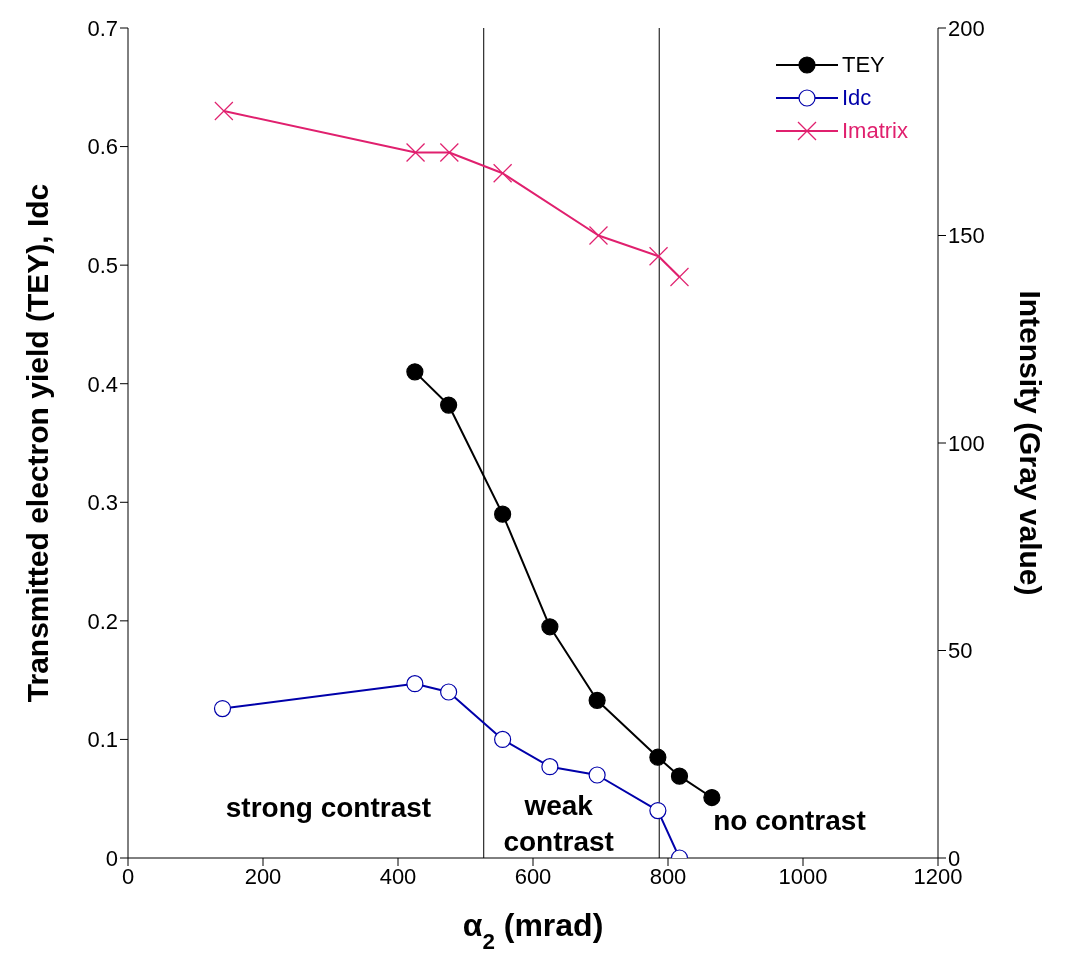 The height and width of the screenshot is (973, 1068). What do you see at coordinates (533, 930) in the screenshot?
I see `x-axis-title: α$_{2}$ (mrad)` at bounding box center [533, 930].